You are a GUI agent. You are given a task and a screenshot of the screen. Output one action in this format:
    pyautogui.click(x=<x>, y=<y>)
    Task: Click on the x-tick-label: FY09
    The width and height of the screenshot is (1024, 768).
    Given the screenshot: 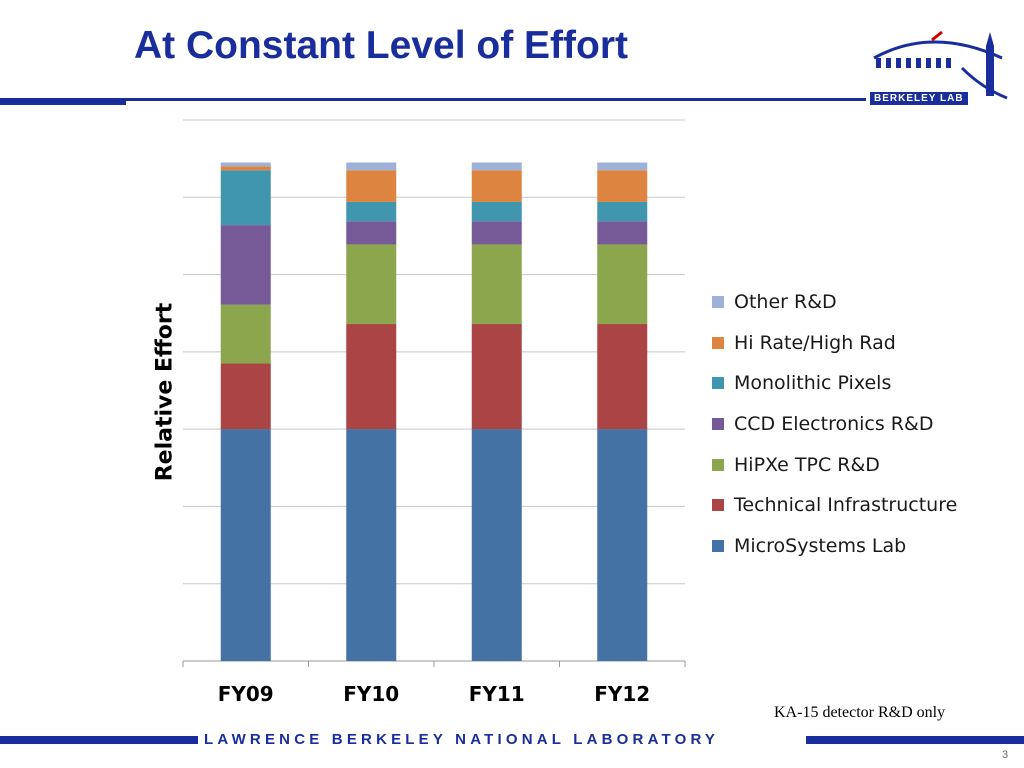 What is the action you would take?
    pyautogui.click(x=246, y=694)
    